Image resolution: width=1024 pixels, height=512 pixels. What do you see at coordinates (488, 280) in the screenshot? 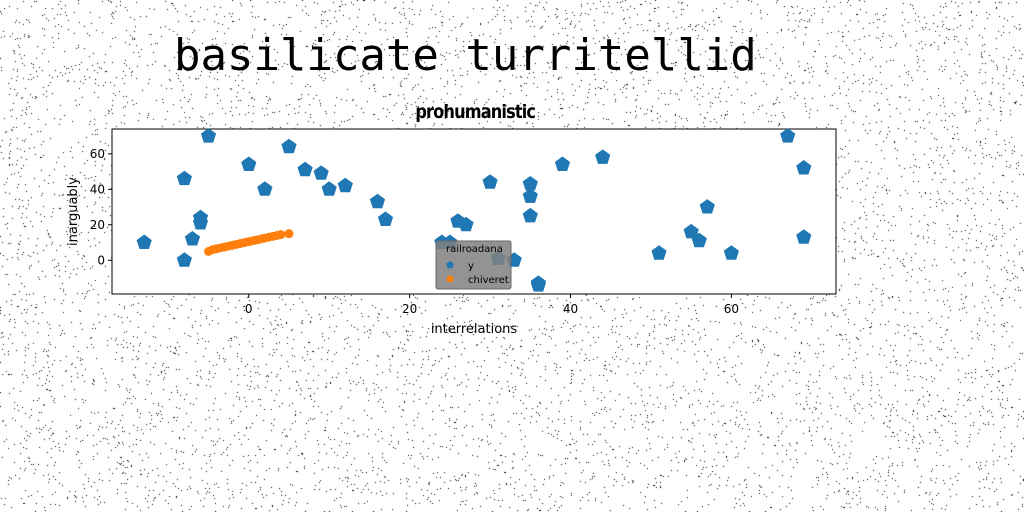
I see `legend-label: chiveret` at bounding box center [488, 280].